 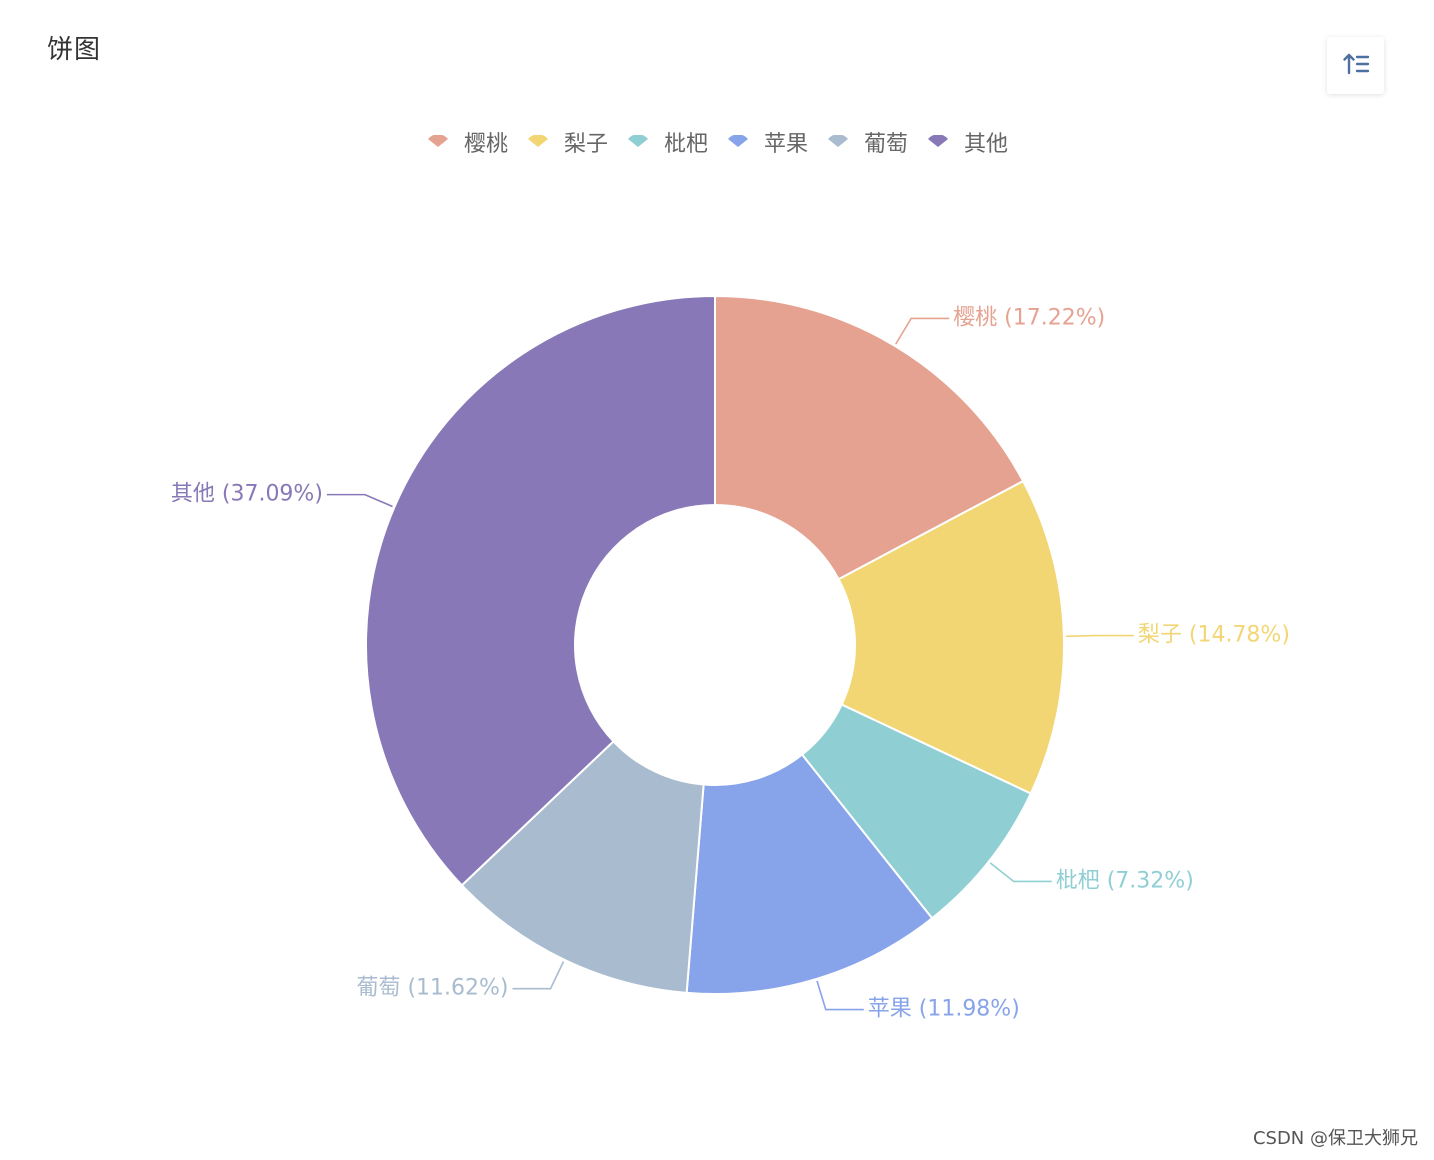 What do you see at coordinates (685, 144) in the screenshot?
I see `legend-label: 枇杷` at bounding box center [685, 144].